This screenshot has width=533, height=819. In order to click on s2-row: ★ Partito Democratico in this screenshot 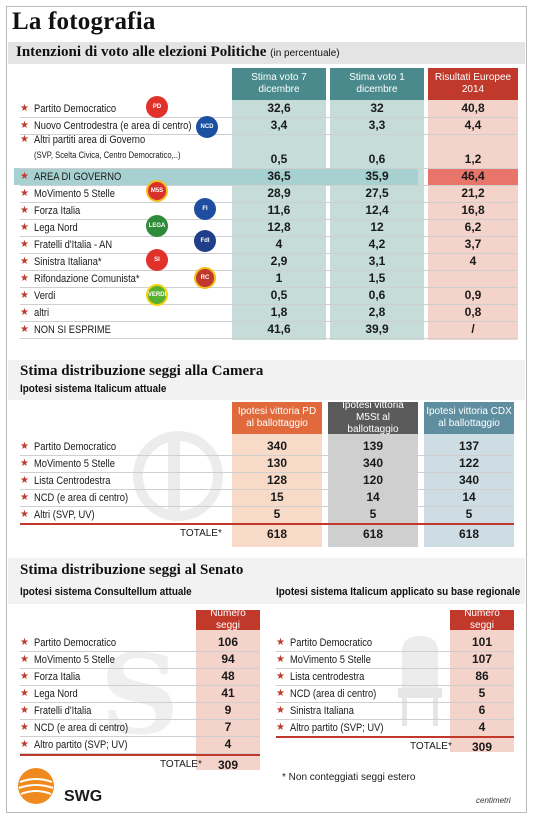, I will do `click(75, 446)`.